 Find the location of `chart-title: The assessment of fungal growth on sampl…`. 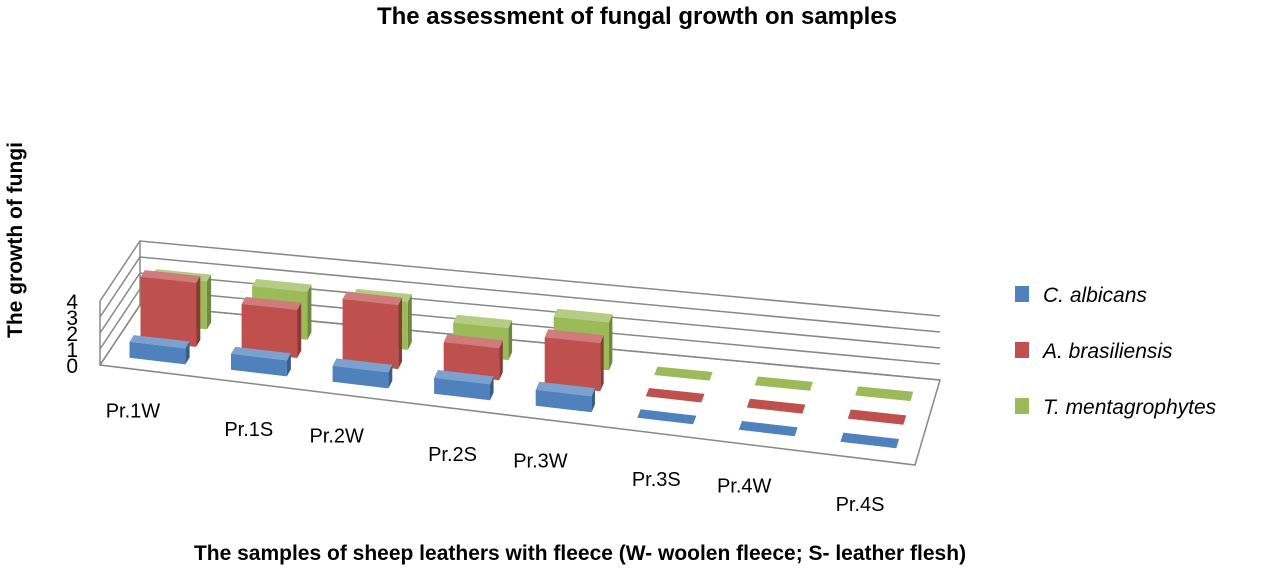

chart-title: The assessment of fungal growth on sampl… is located at coordinates (637, 16).